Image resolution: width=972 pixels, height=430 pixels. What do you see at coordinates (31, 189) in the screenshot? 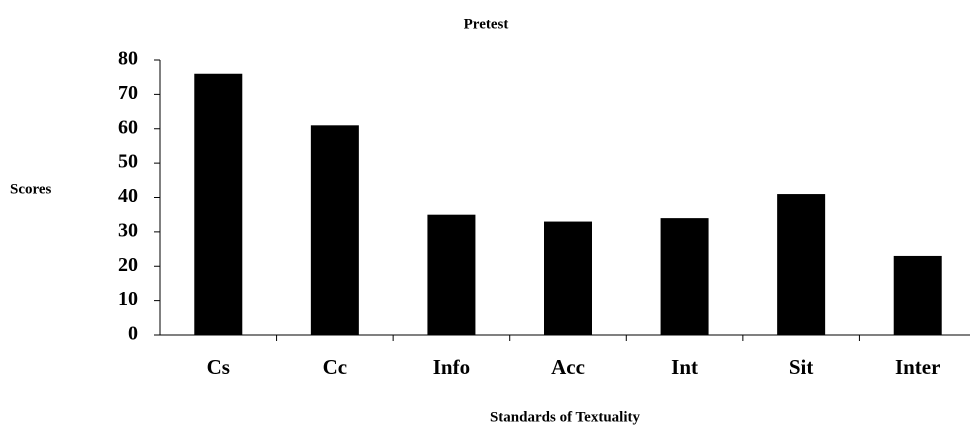
I see `y-axis-label: Scores` at bounding box center [31, 189].